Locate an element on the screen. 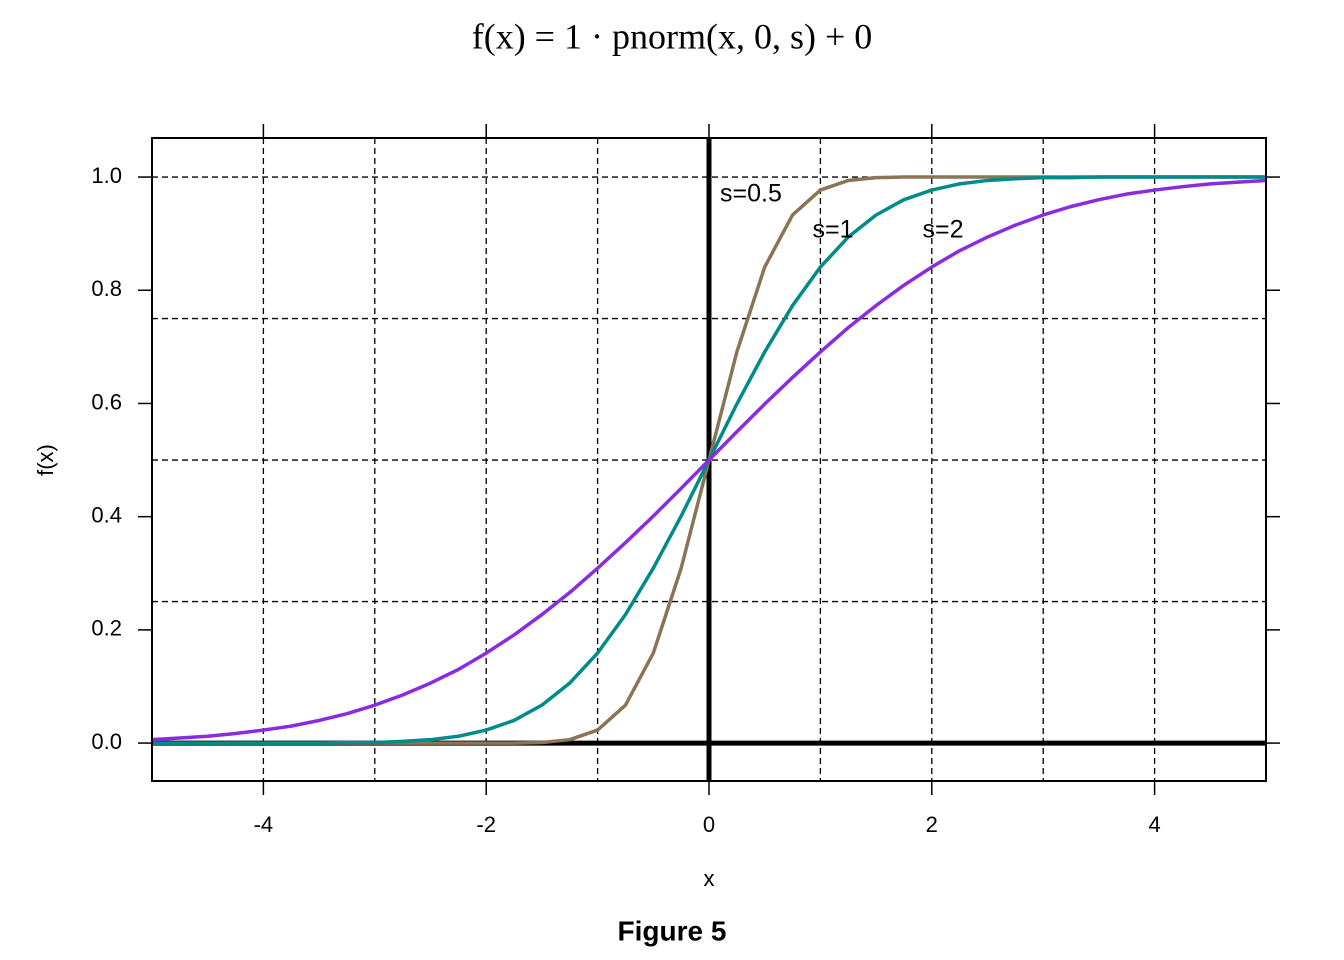  x-tick-label: -4 is located at coordinates (264, 824).